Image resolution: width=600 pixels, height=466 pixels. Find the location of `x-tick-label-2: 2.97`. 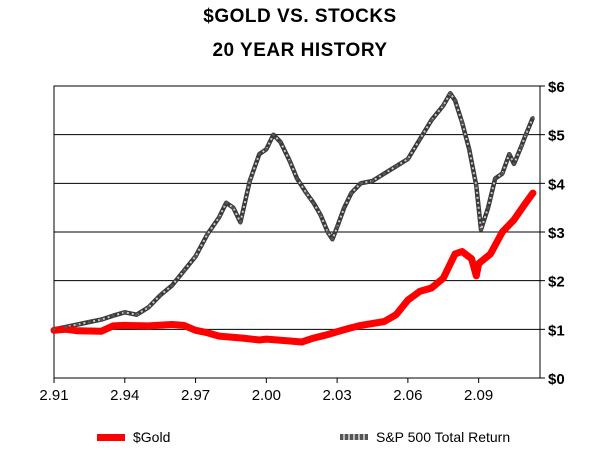

x-tick-label-2: 2.97 is located at coordinates (195, 395).